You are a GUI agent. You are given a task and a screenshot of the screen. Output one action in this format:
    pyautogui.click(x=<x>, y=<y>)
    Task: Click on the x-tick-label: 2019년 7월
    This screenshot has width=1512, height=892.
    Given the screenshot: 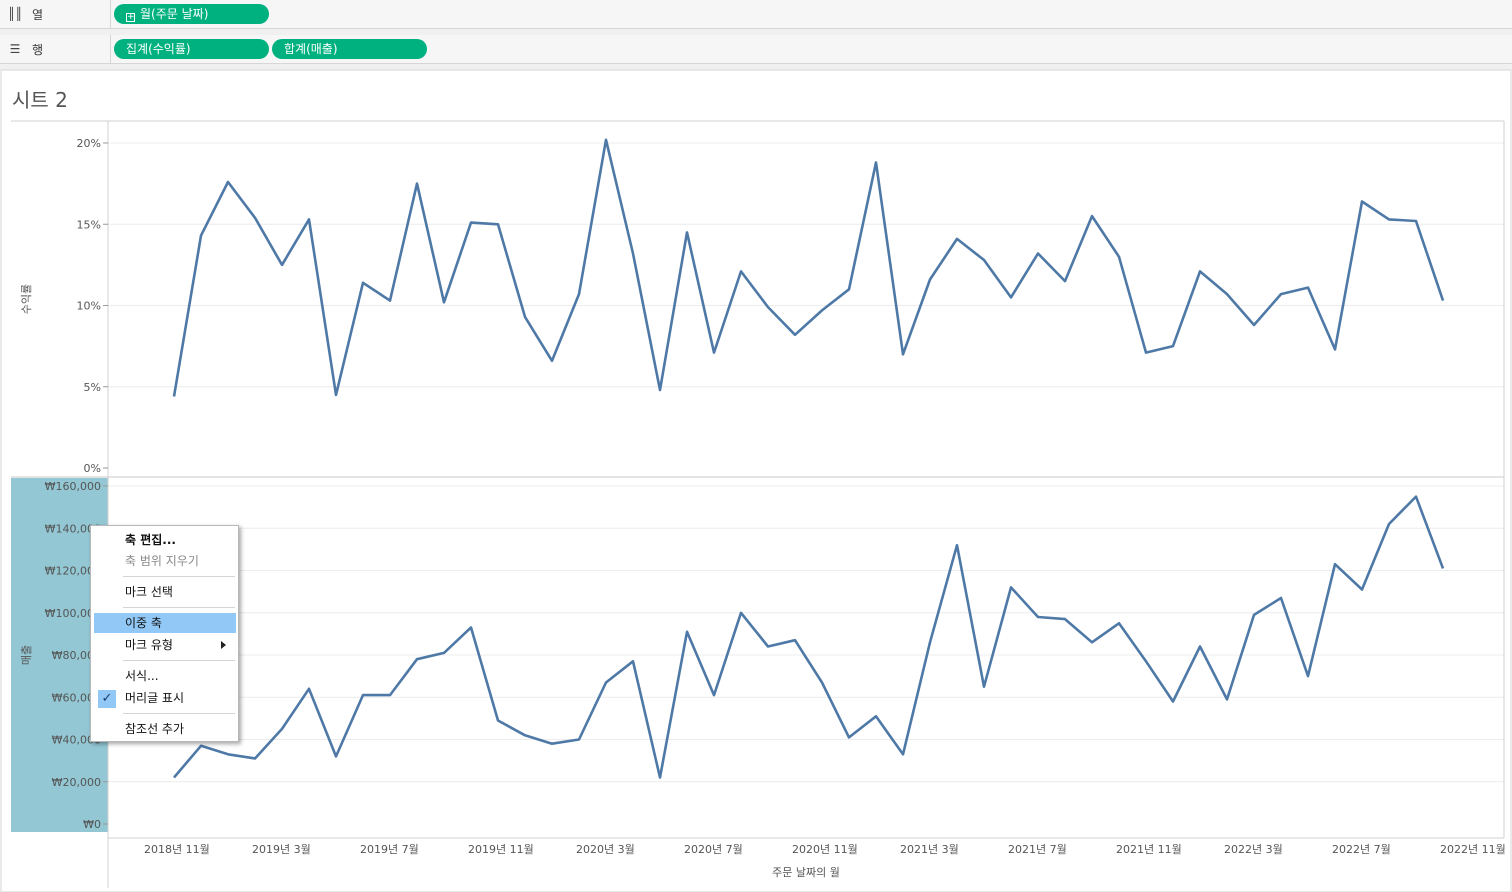 What is the action you would take?
    pyautogui.click(x=389, y=849)
    